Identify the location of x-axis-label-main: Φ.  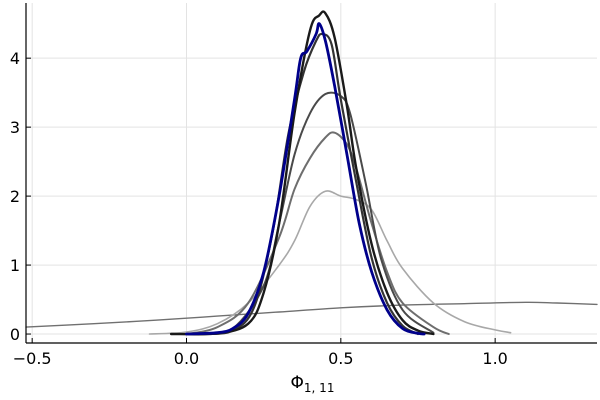
(297, 383).